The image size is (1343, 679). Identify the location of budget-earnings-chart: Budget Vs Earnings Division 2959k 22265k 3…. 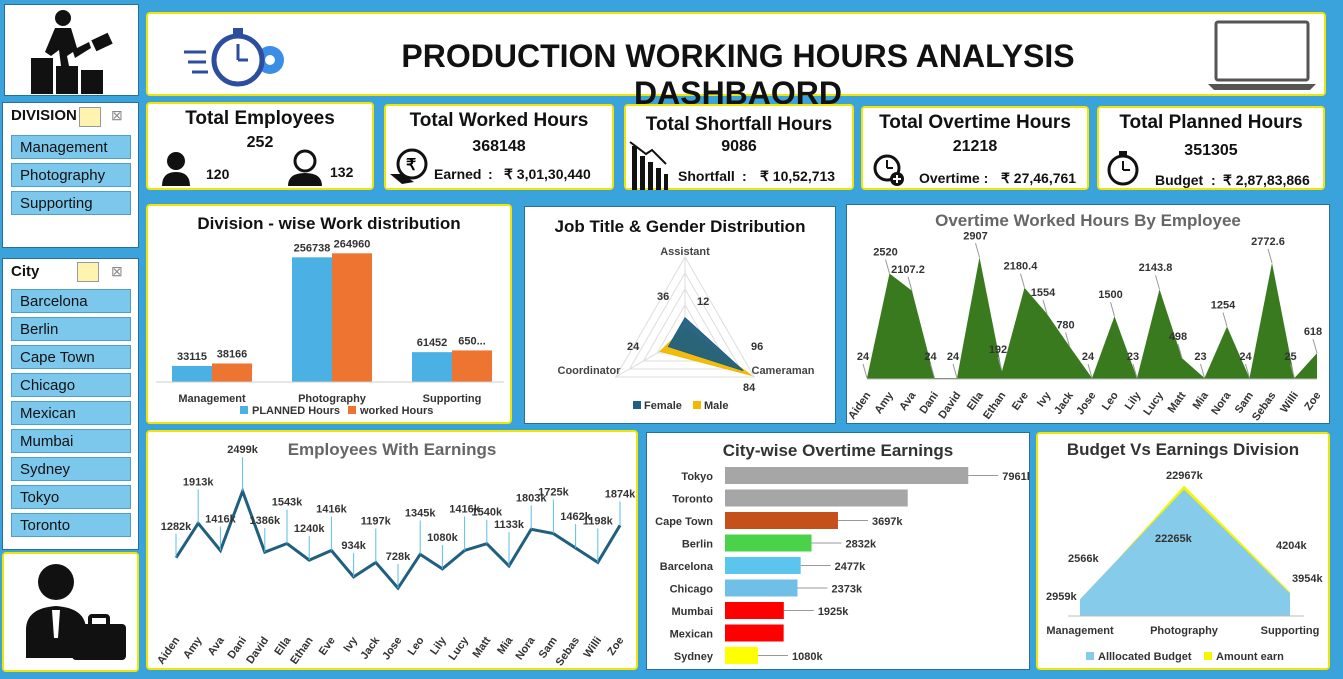
(1183, 551).